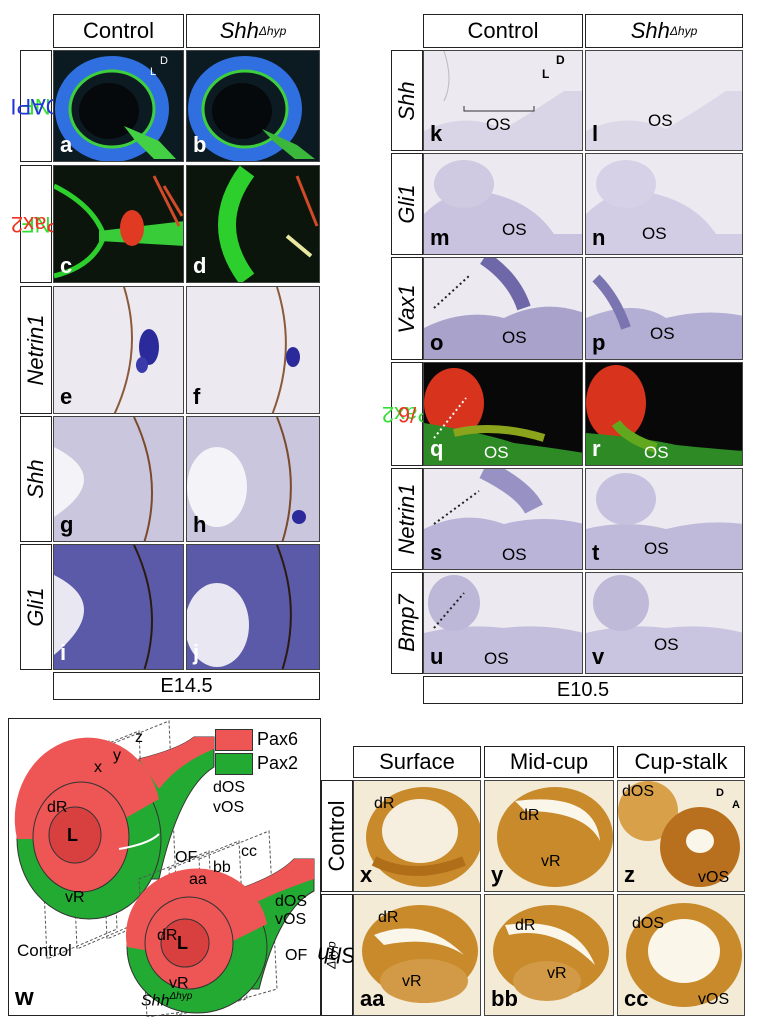 This screenshot has width=762, height=1022. What do you see at coordinates (296, 955) in the screenshot?
I see `label-of-mutant: OF` at bounding box center [296, 955].